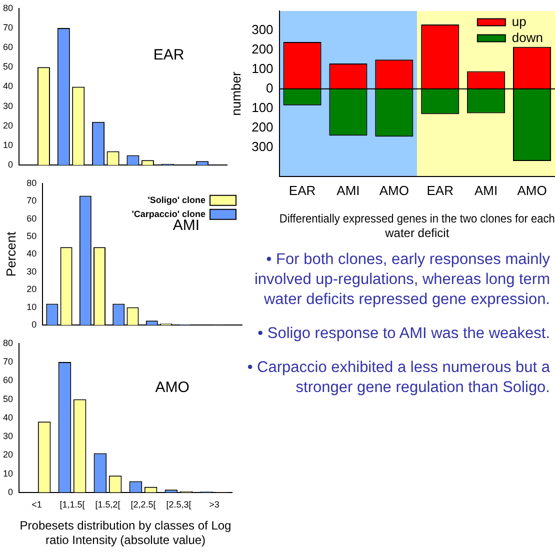 This screenshot has width=555, height=552. I want to click on text: • Carpaccio exhibited a less numerous but a stronger gene regulation than Soligo., so click(398, 378).